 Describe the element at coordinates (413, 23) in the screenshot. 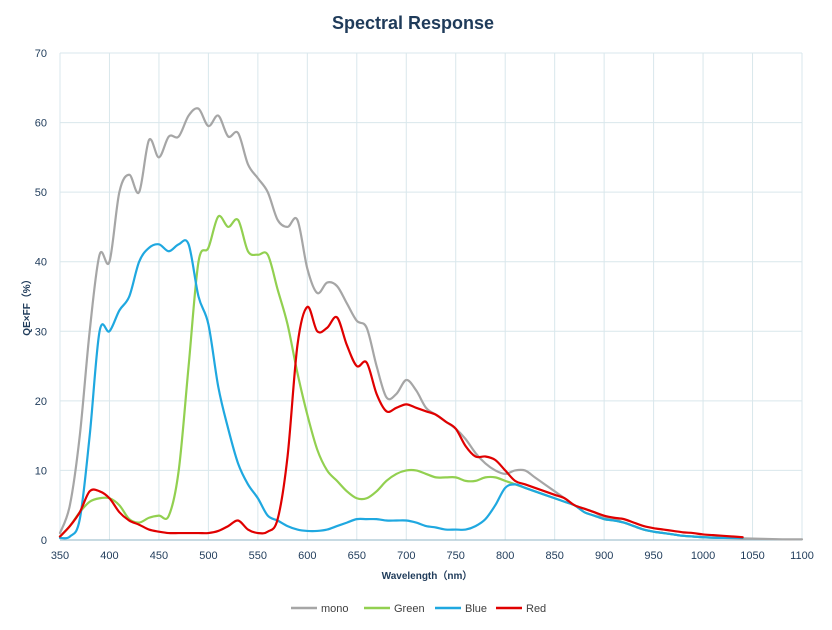

I see `chart-title: Spectral Response` at that location.